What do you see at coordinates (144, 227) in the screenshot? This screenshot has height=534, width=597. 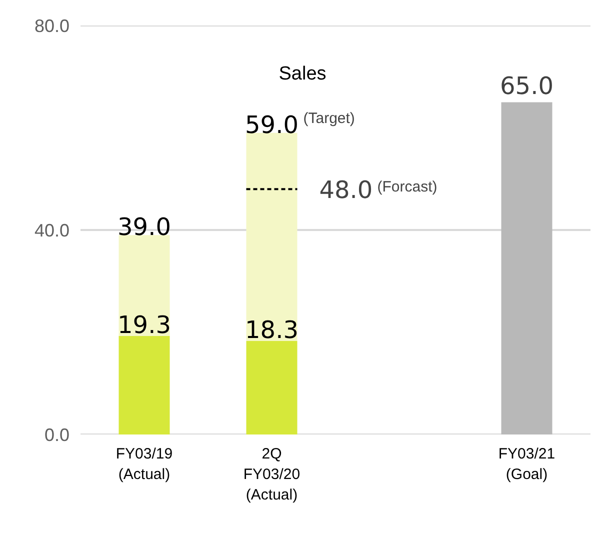 I see `total-label: 39.0` at bounding box center [144, 227].